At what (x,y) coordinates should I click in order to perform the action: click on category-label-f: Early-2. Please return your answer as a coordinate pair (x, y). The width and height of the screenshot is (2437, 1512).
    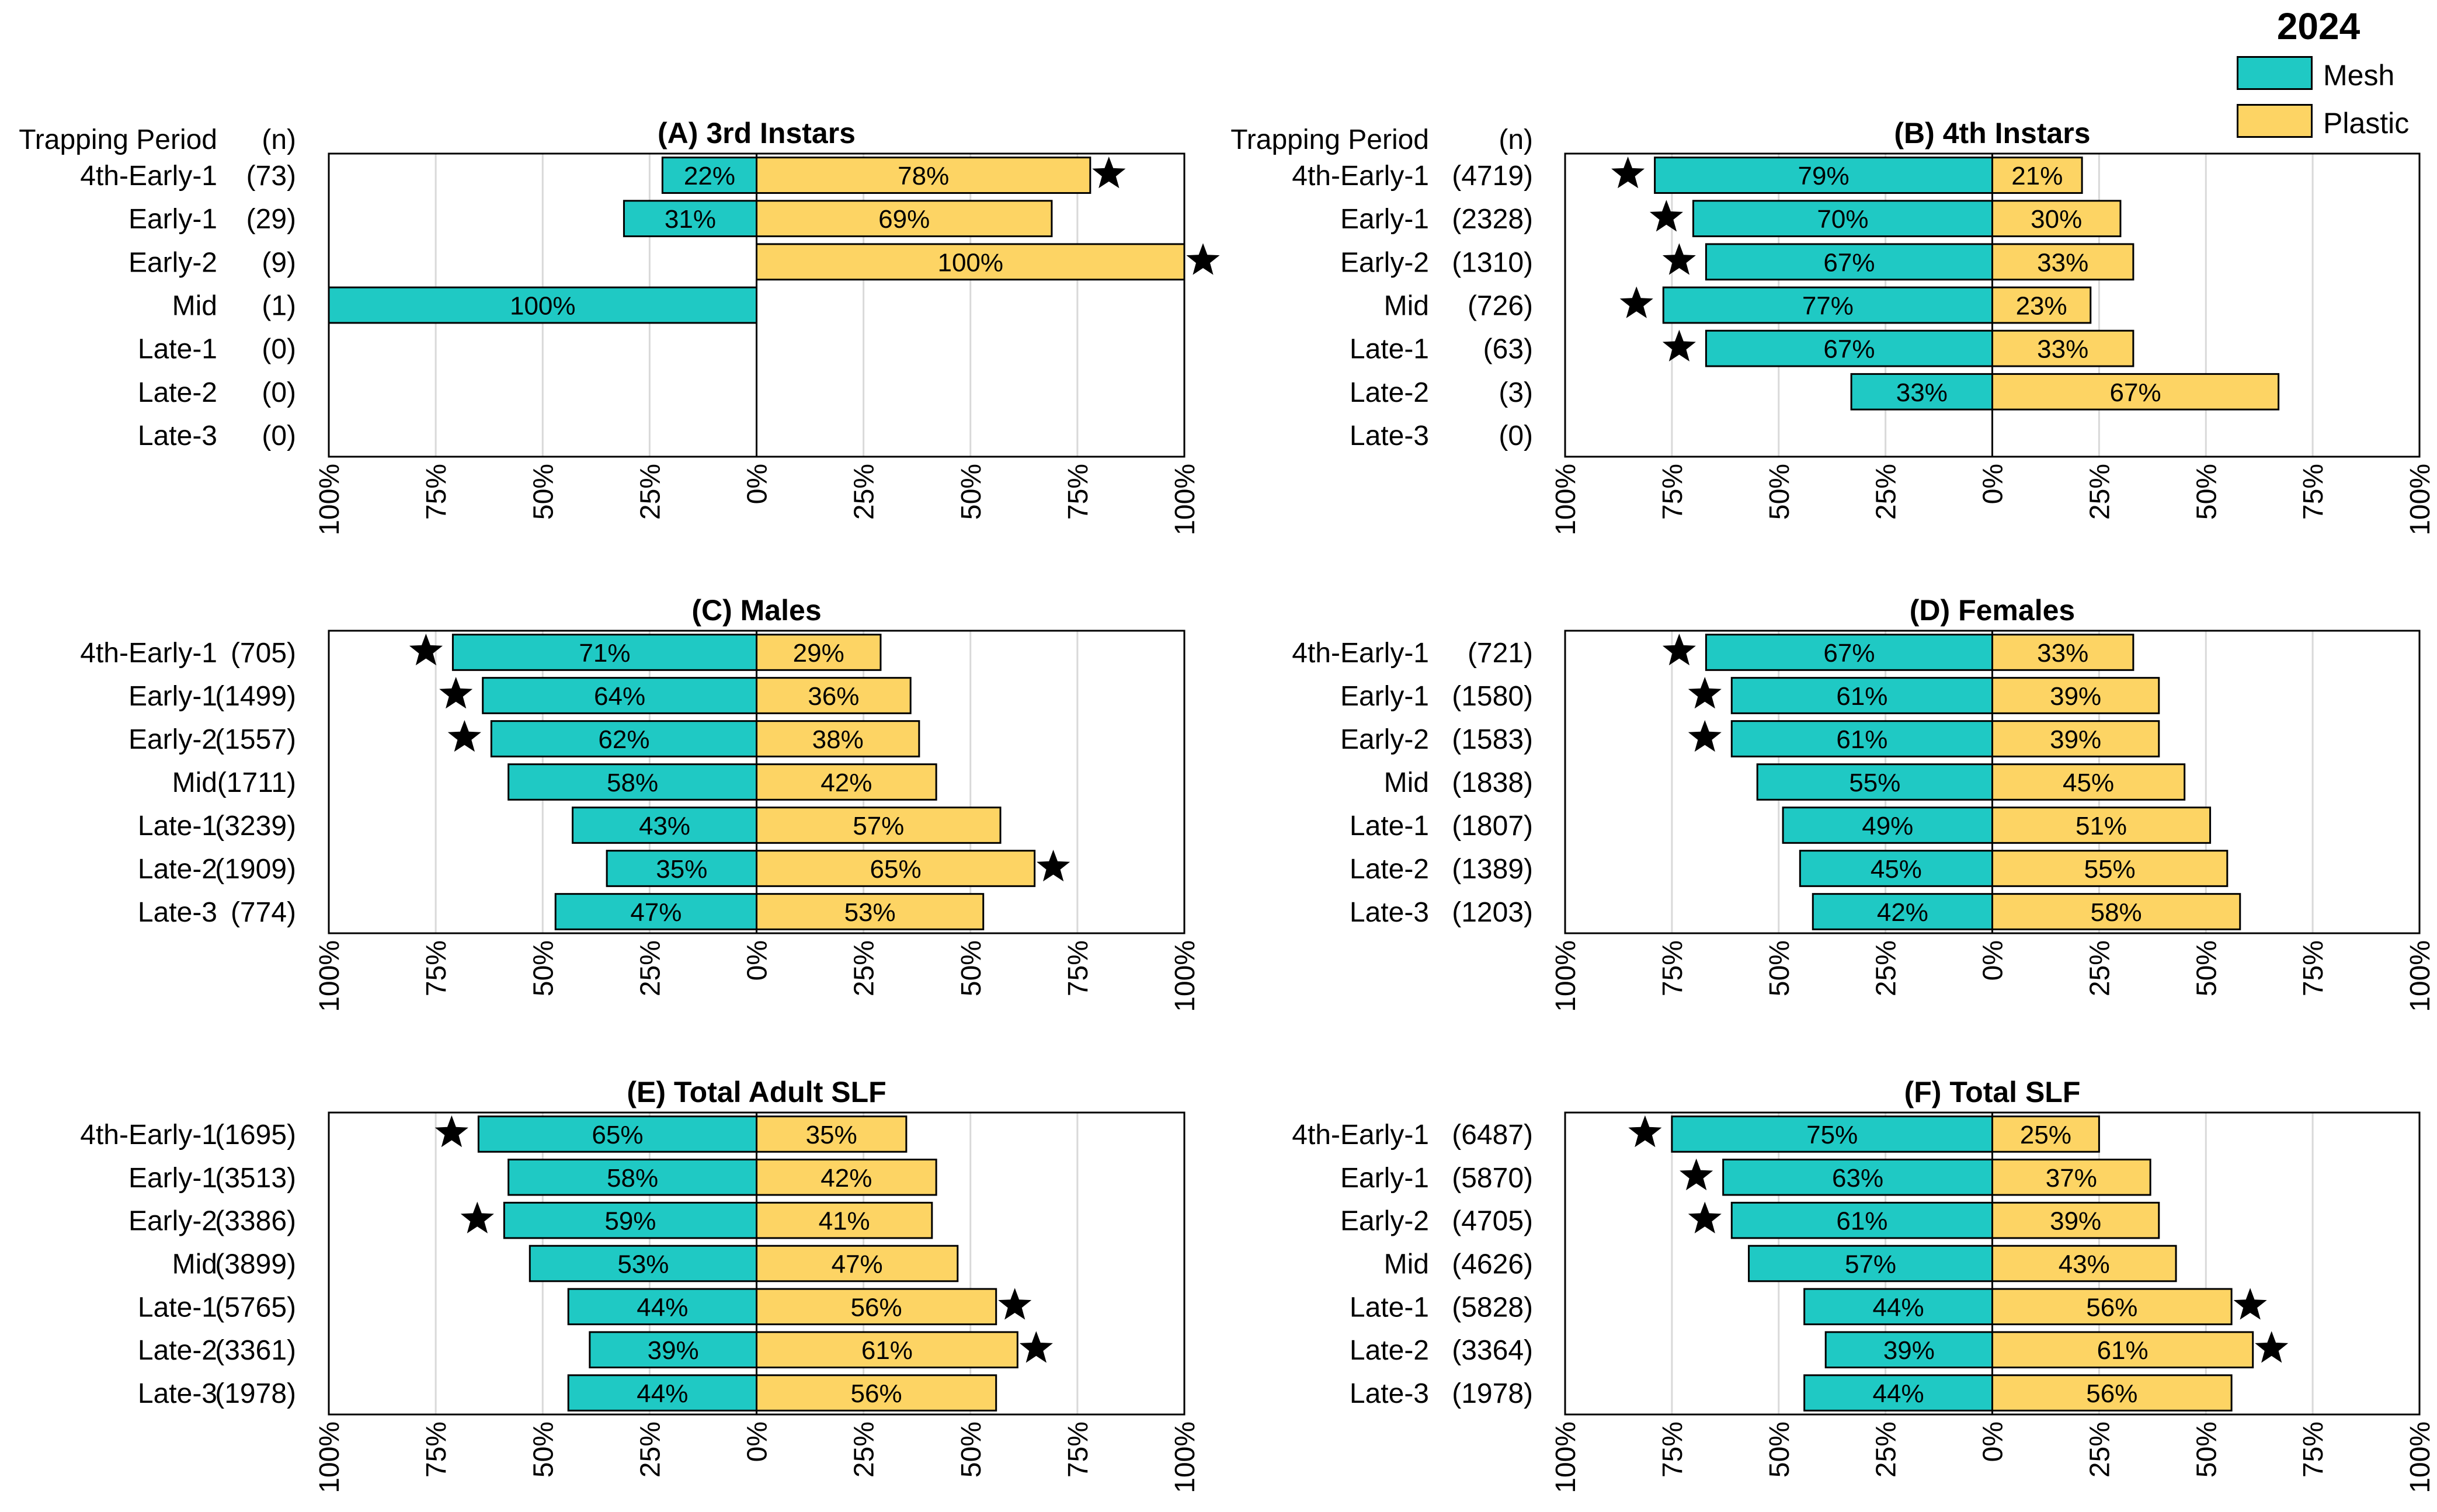
    Looking at the image, I should click on (1384, 1221).